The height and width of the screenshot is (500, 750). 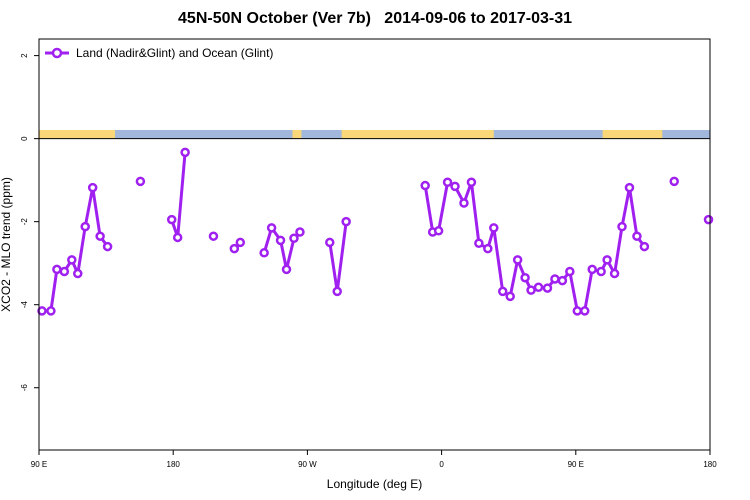 I want to click on legend-label: Land (Nadir&Glint) and Ocean (Glint), so click(x=174, y=53).